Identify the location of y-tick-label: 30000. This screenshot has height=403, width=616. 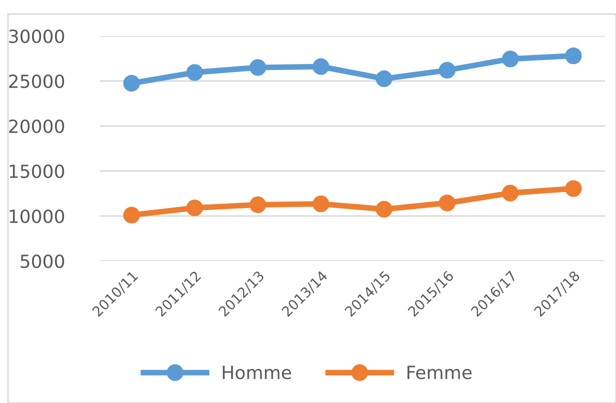
(36, 36).